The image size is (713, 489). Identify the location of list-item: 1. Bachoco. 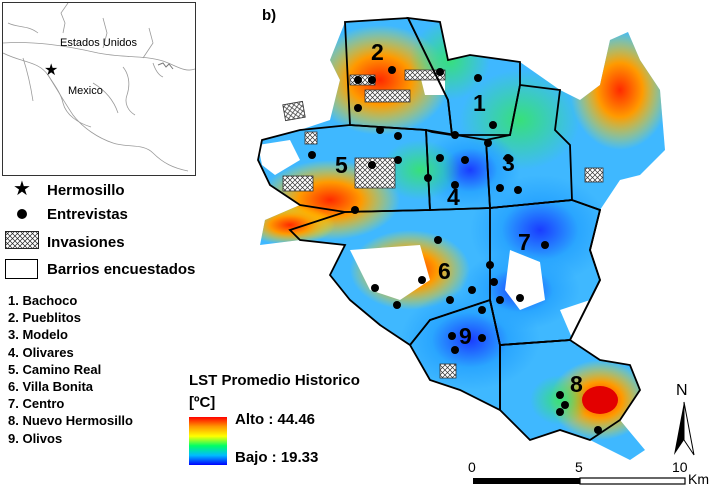
(43, 300).